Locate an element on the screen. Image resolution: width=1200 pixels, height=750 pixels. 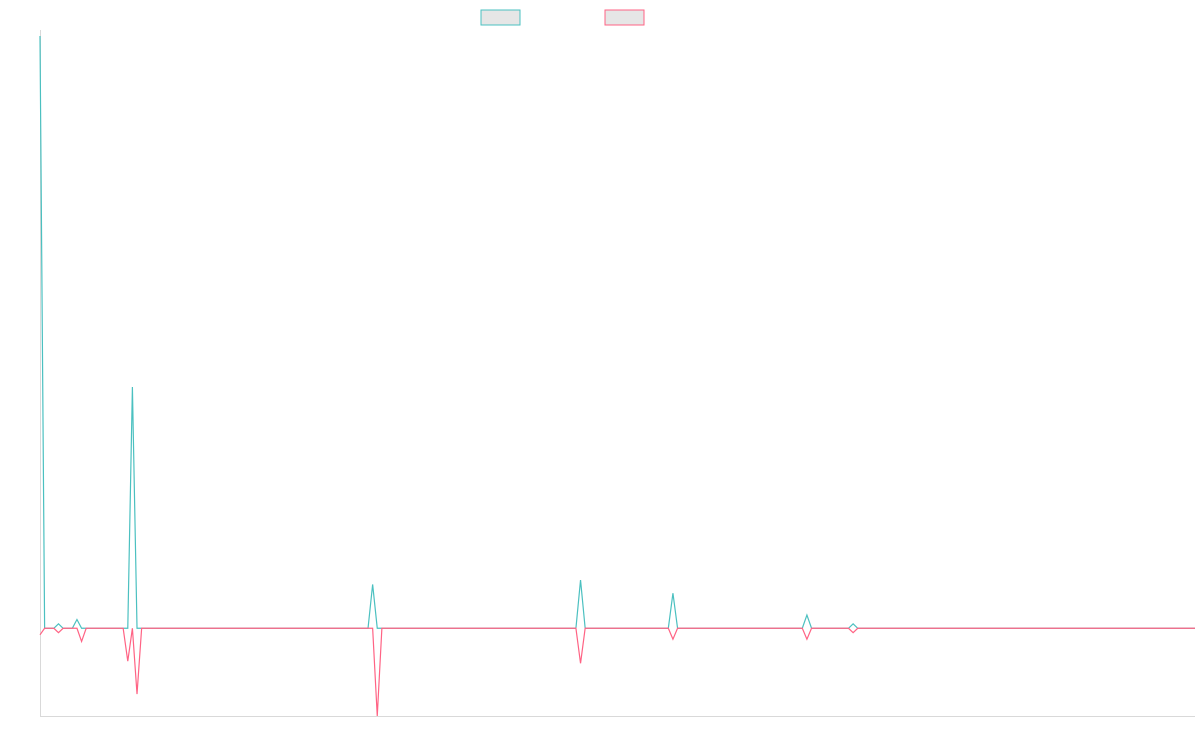
legend-swatch-series-b is located at coordinates (624, 17).